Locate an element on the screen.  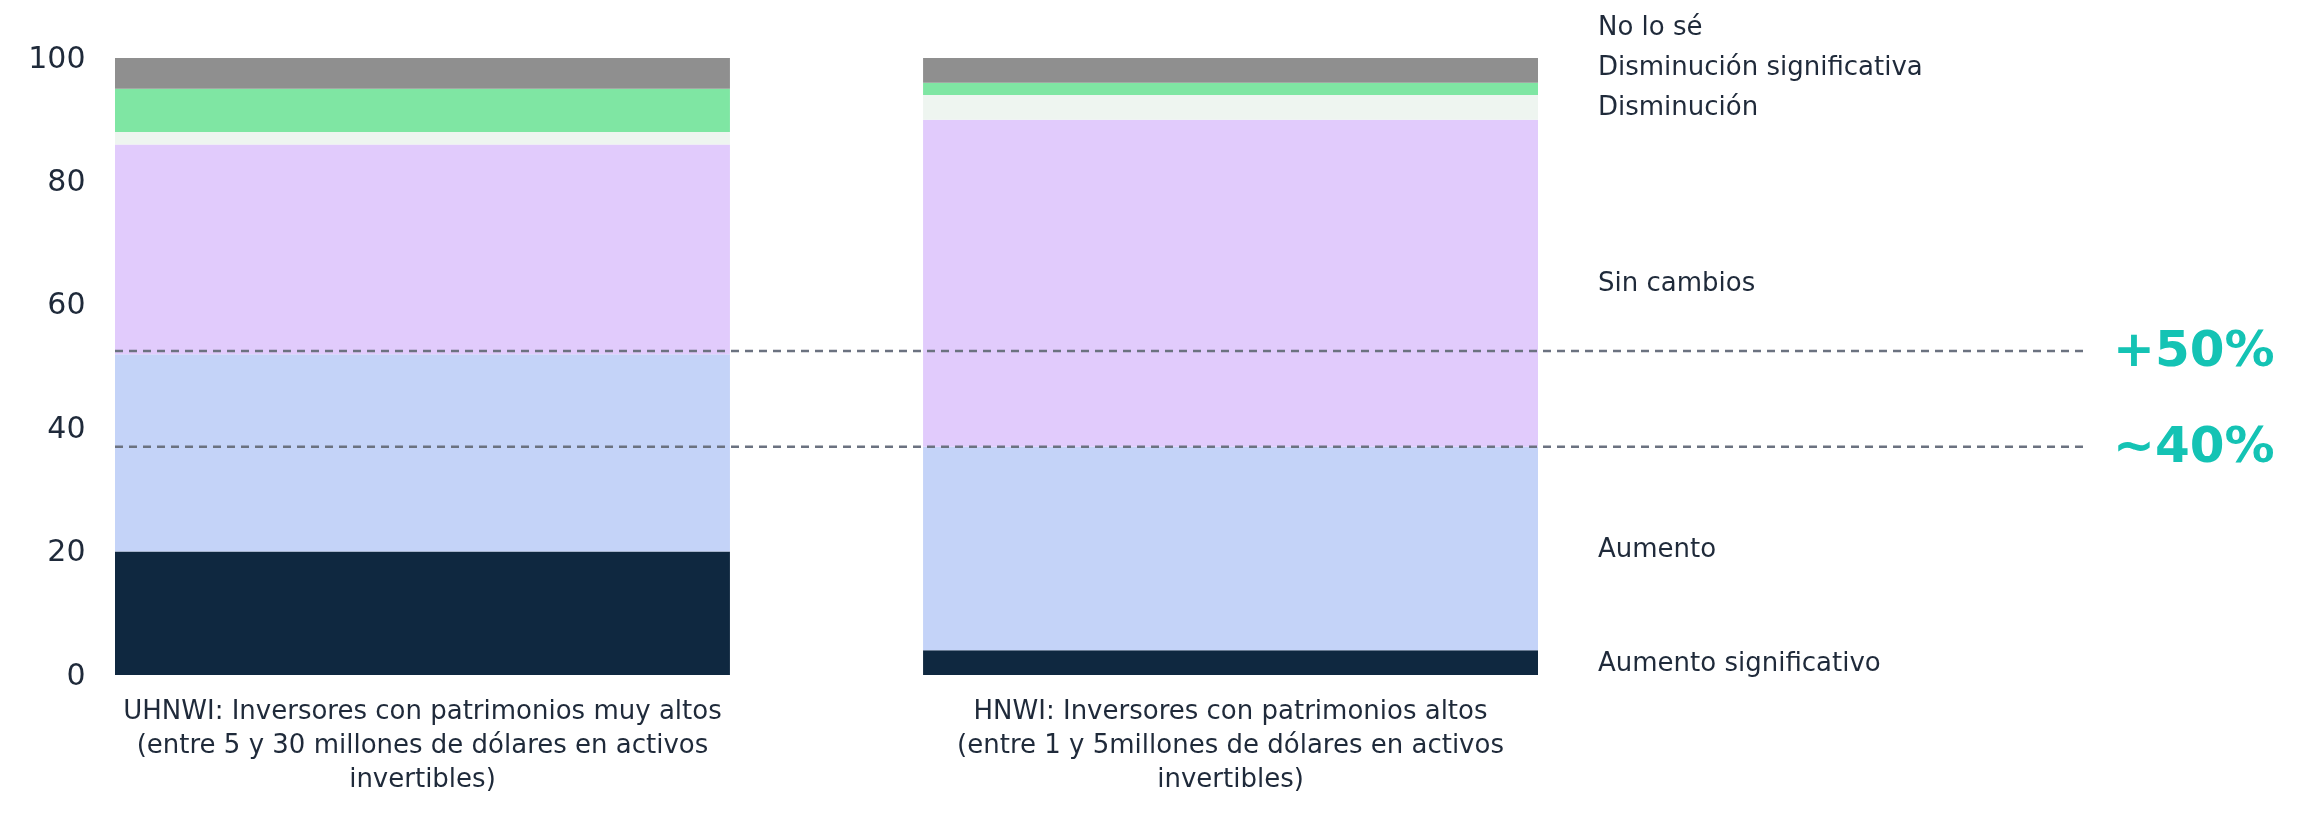
y-tick-label: 80 is located at coordinates (66, 180).